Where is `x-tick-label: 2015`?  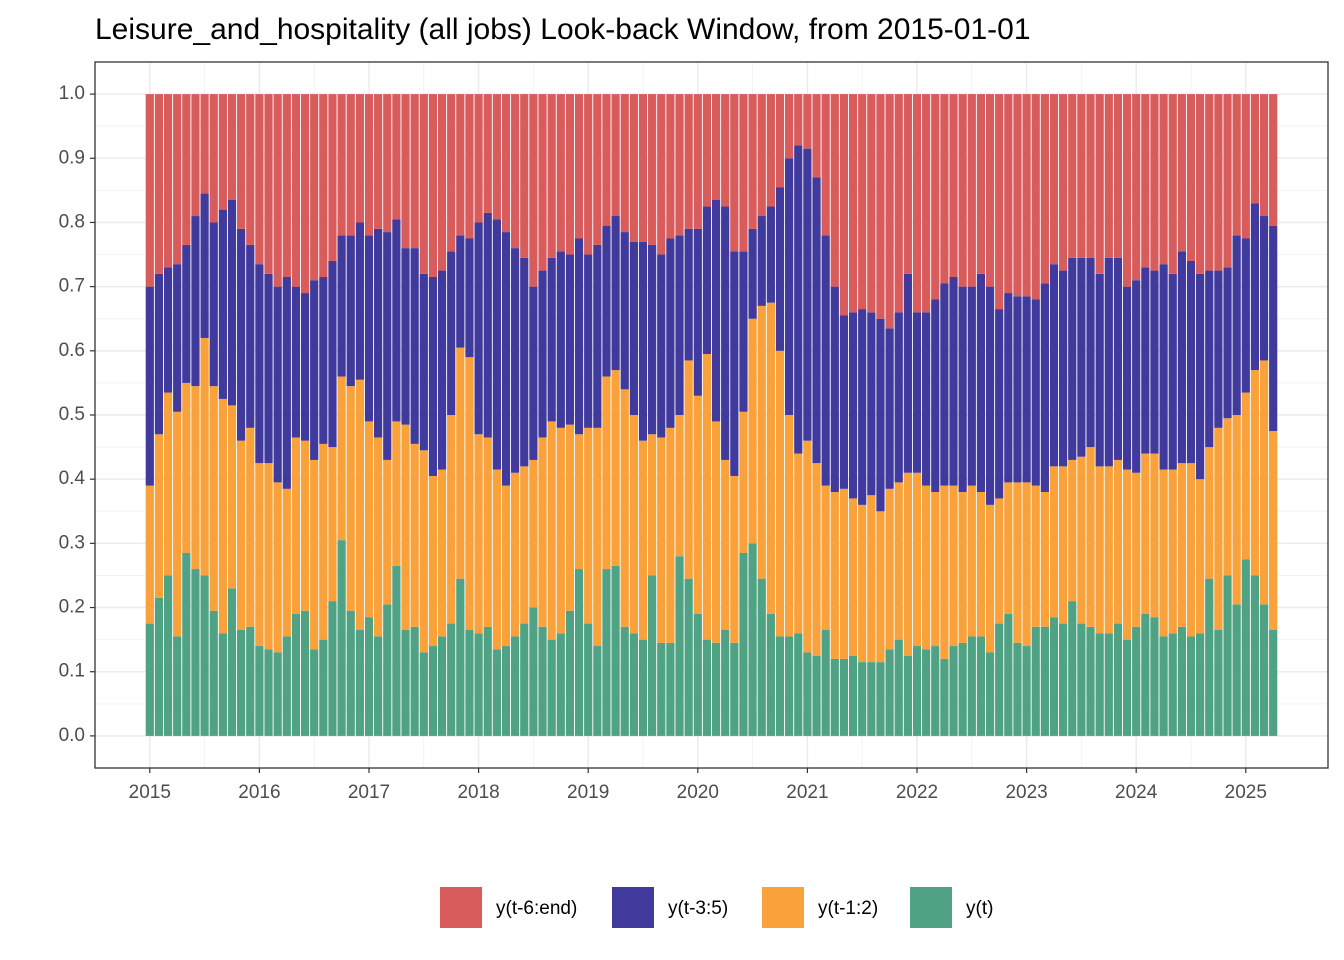
x-tick-label: 2015 is located at coordinates (150, 792).